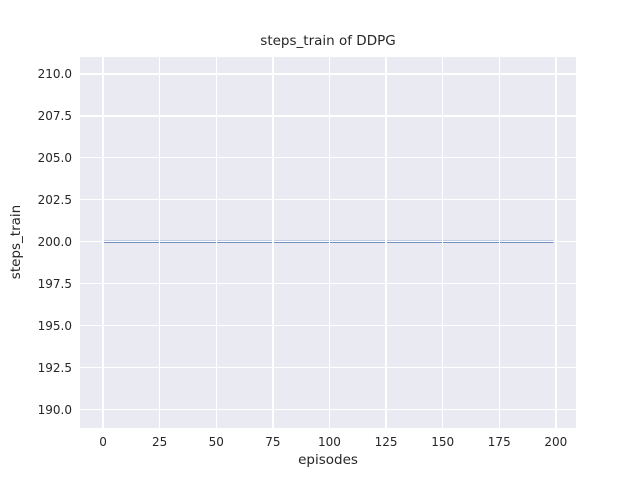 This screenshot has height=480, width=640. I want to click on x-tick-label: 100, so click(329, 442).